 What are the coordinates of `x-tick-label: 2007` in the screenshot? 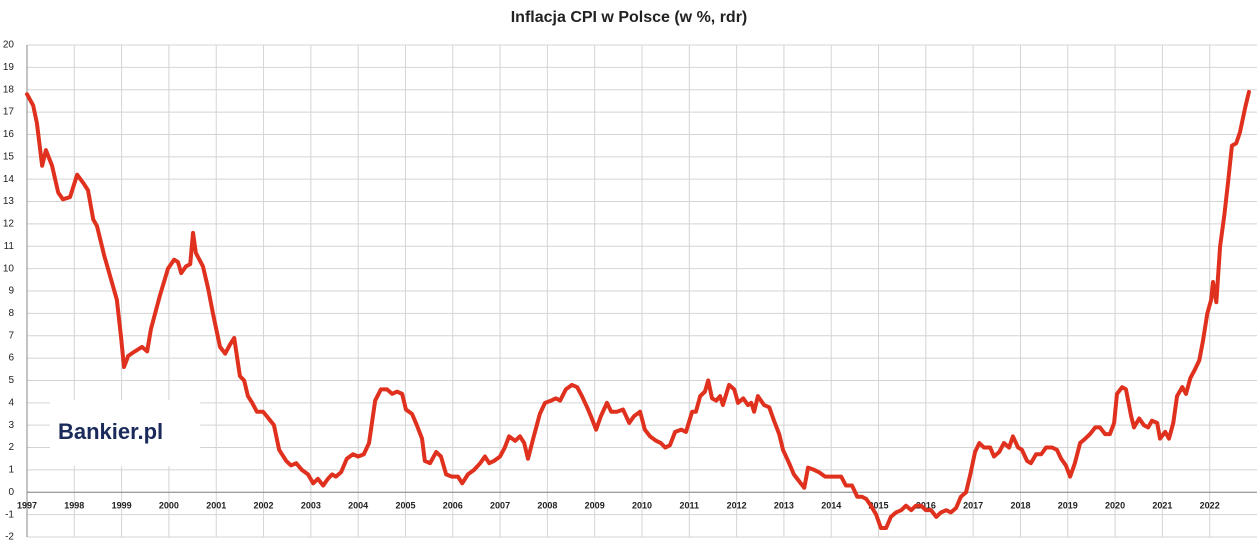 It's located at (500, 506).